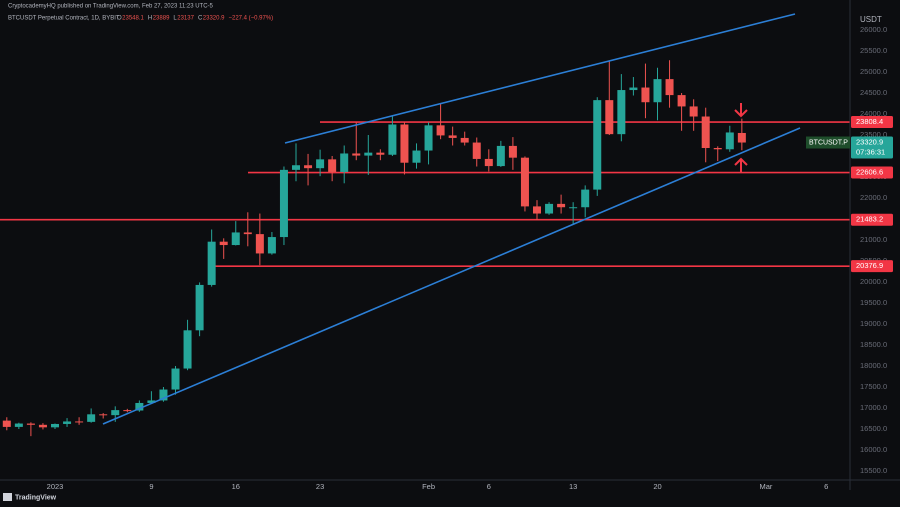  I want to click on symbol-tag, so click(828, 142).